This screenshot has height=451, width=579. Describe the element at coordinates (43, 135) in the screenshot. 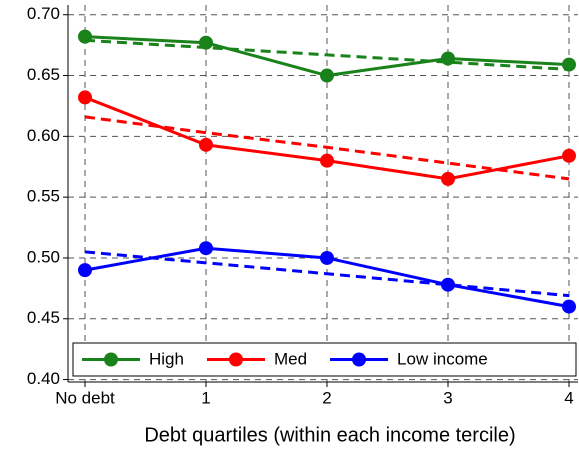

I see `y-tick-label: 0.60` at that location.